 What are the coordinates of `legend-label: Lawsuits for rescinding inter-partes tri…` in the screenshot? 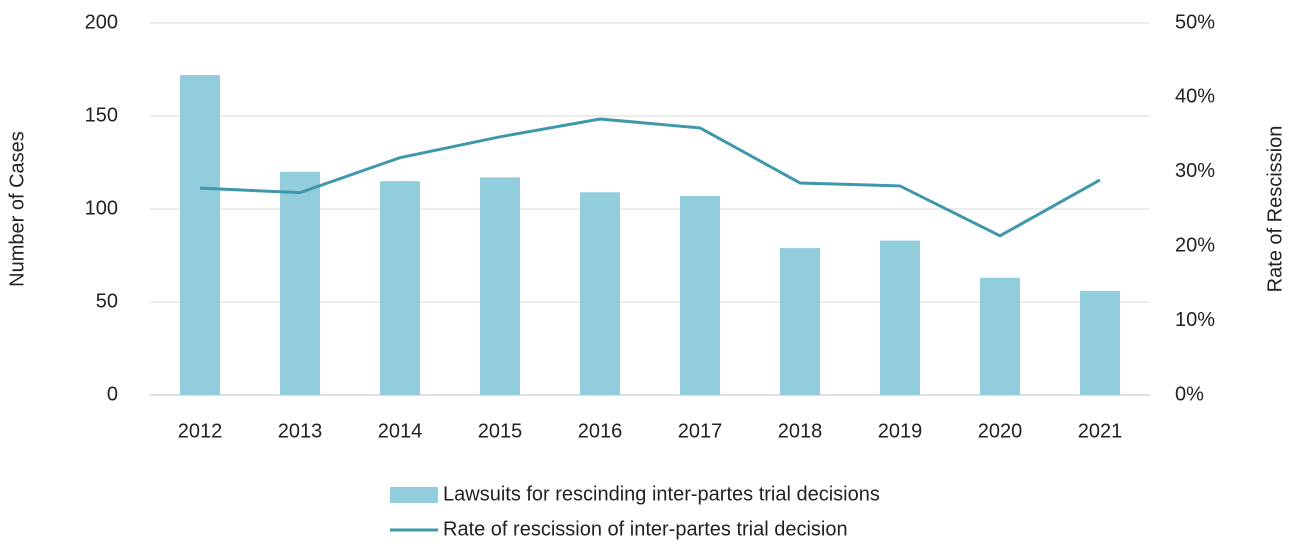 It's located at (661, 494).